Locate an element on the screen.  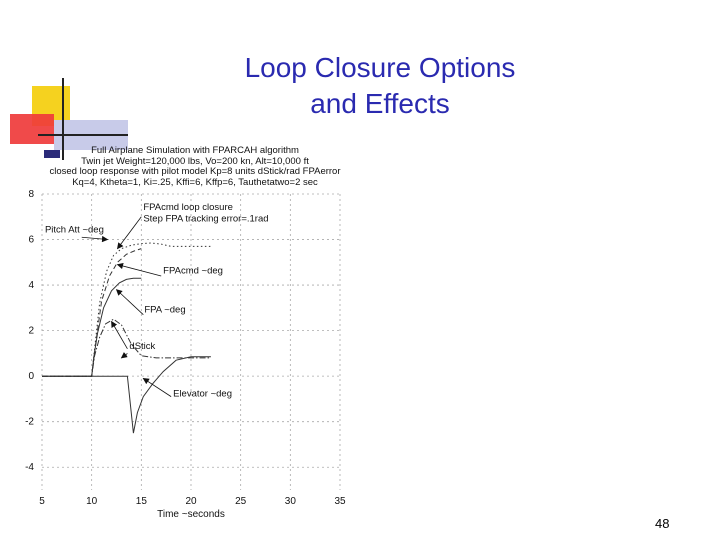
annotation-label: Pitch Att ~deg is located at coordinates (74, 230).